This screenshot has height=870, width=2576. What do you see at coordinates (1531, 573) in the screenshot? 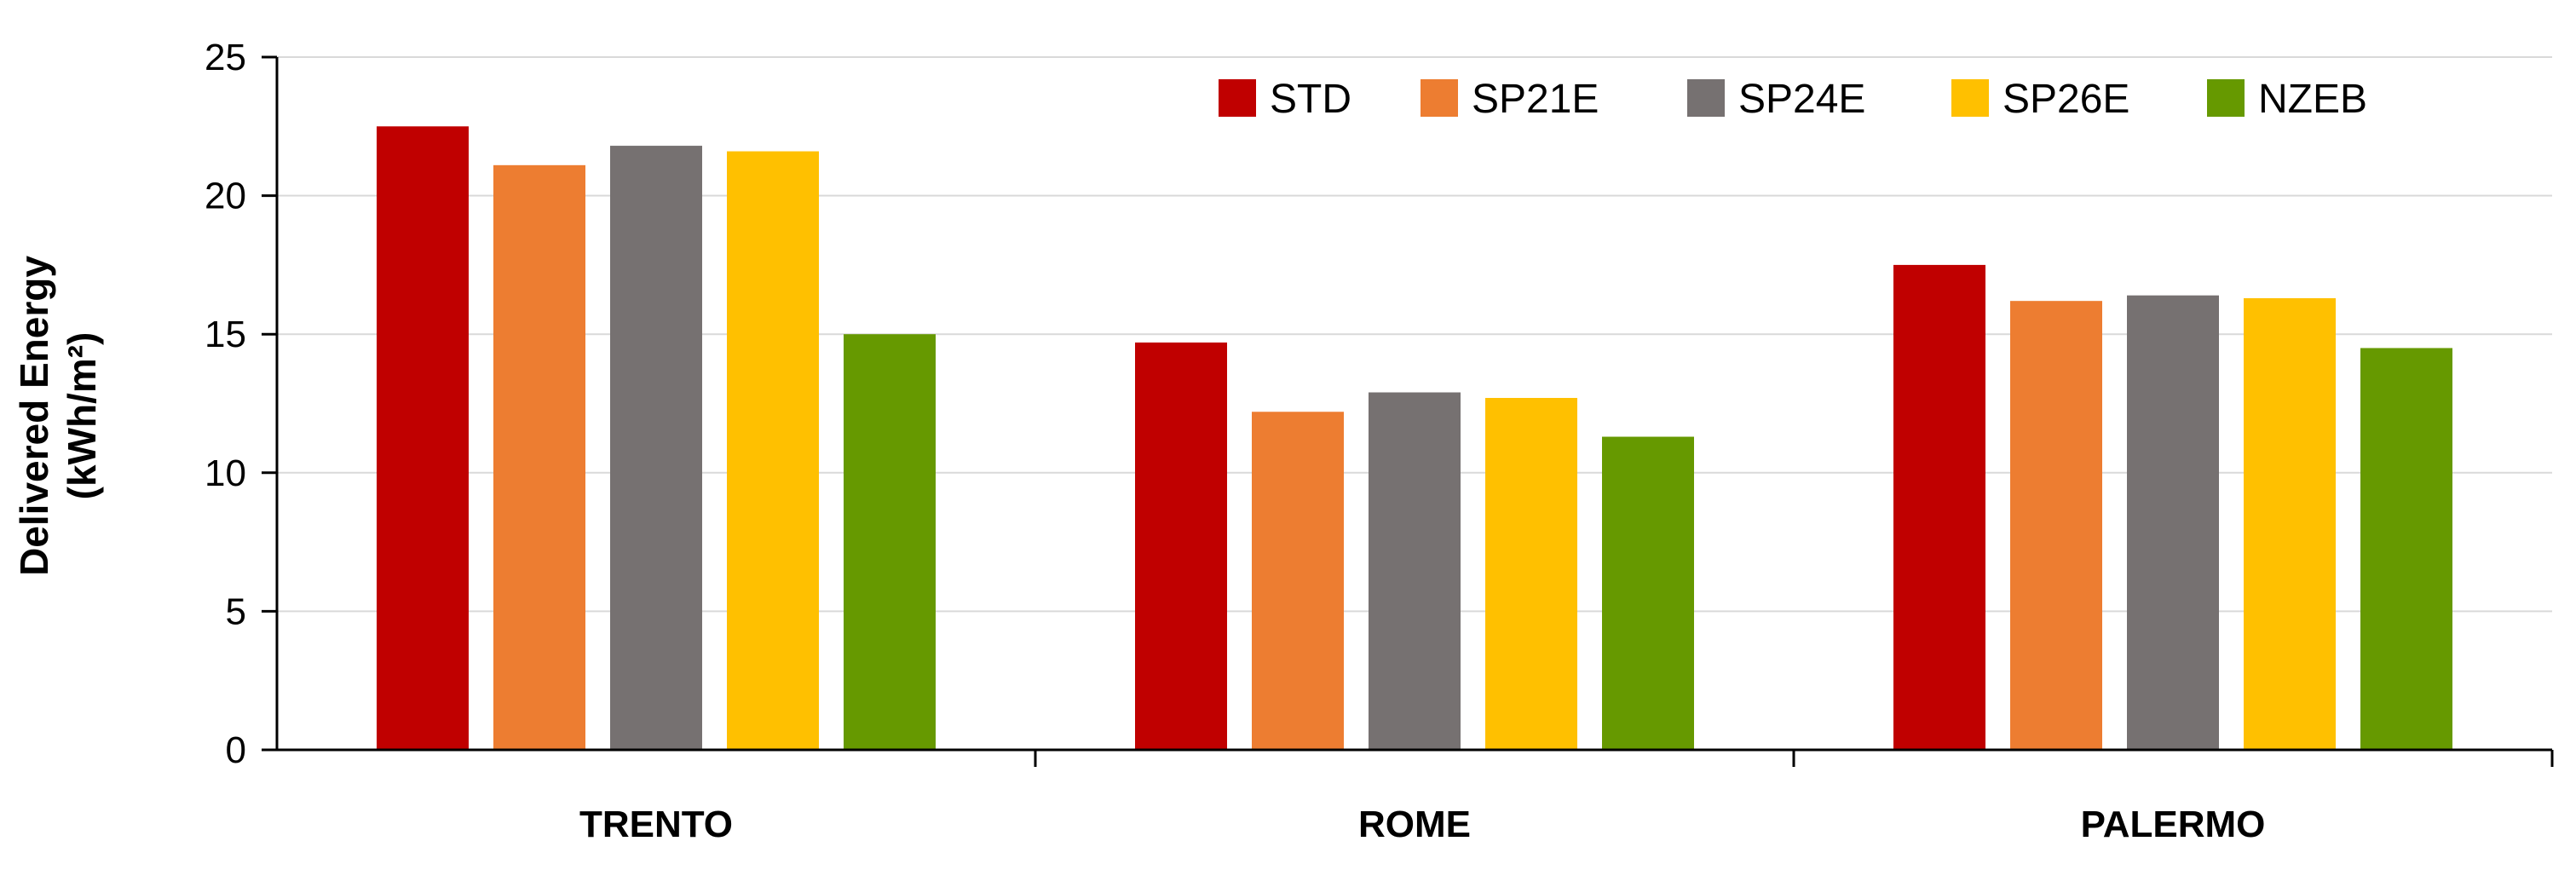
I see `bar-sp26e-rome` at bounding box center [1531, 573].